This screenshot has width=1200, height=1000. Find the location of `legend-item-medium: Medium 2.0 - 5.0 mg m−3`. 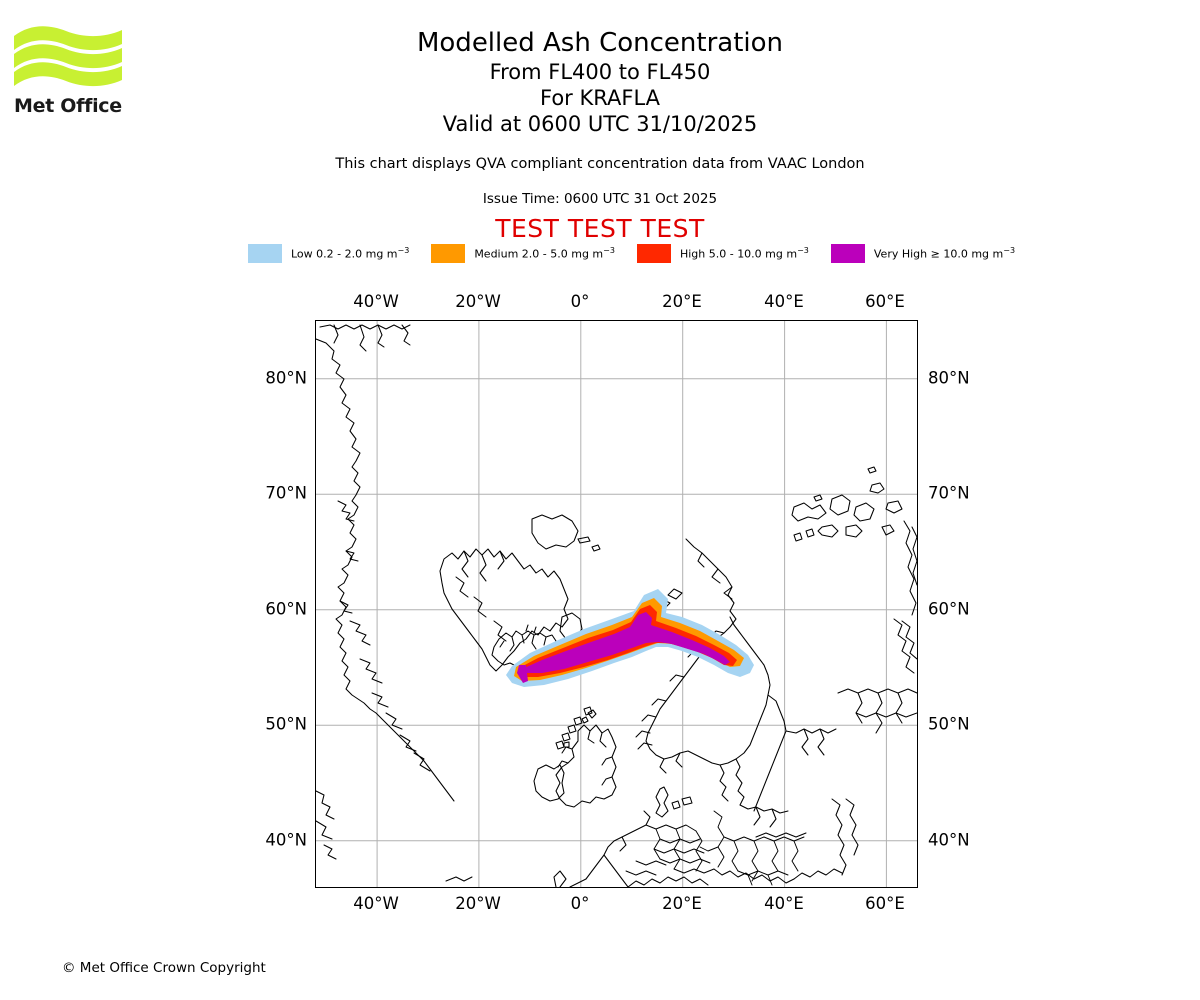

legend-item-medium: Medium 2.0 - 5.0 mg m−3 is located at coordinates (523, 253).